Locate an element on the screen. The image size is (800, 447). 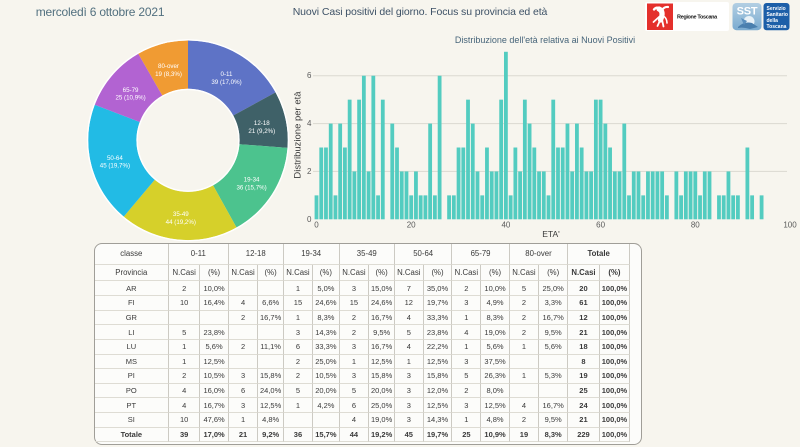
svg-text: 19-34 is located at coordinates (252, 180).